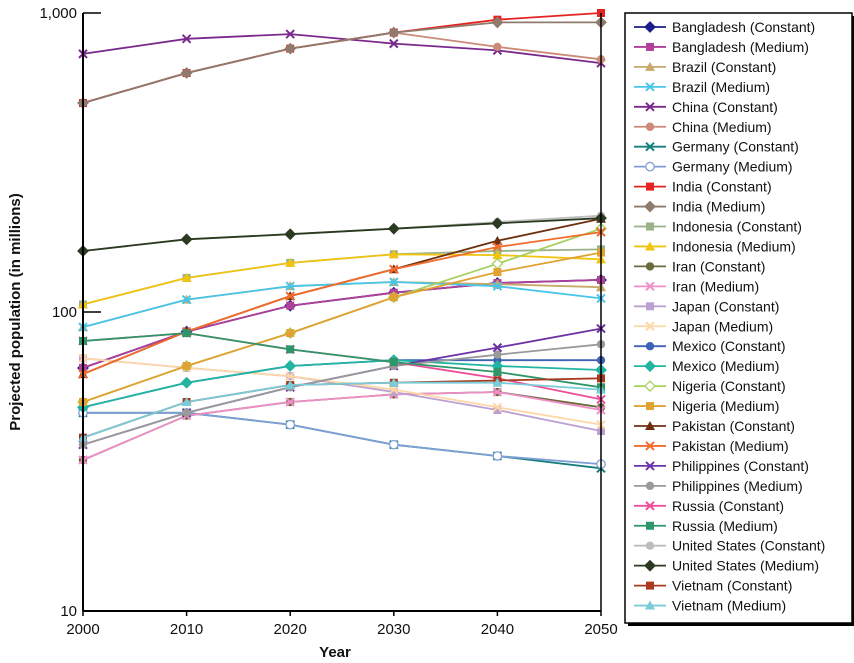  Describe the element at coordinates (497, 629) in the screenshot. I see `x-tick-label: 2040` at that location.